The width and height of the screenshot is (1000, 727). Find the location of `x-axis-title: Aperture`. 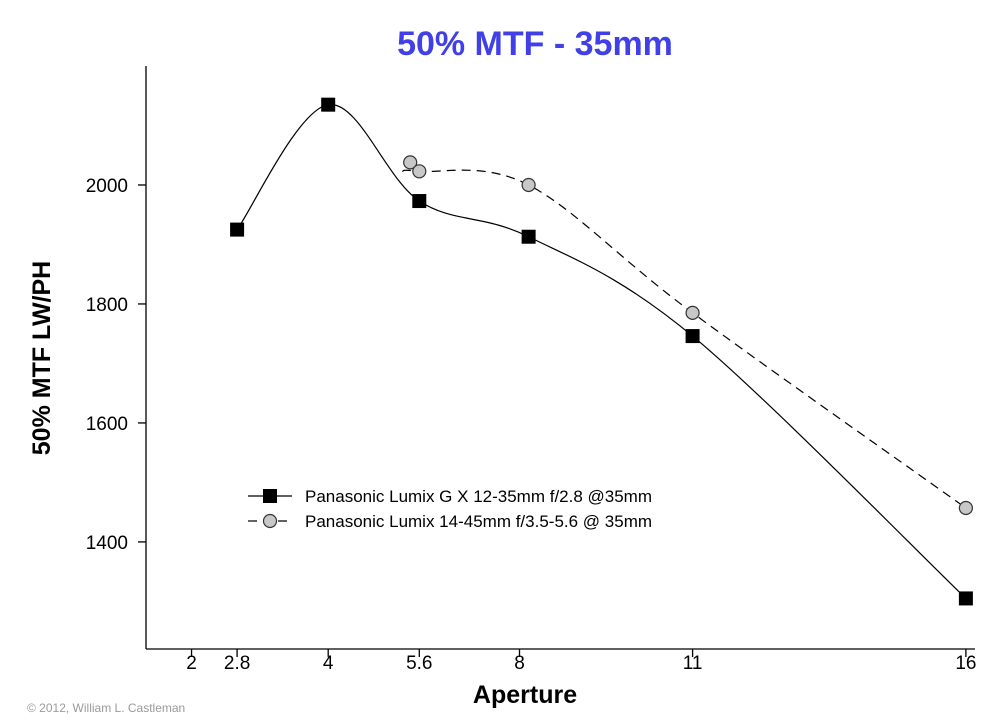

x-axis-title: Aperture is located at coordinates (525, 695).